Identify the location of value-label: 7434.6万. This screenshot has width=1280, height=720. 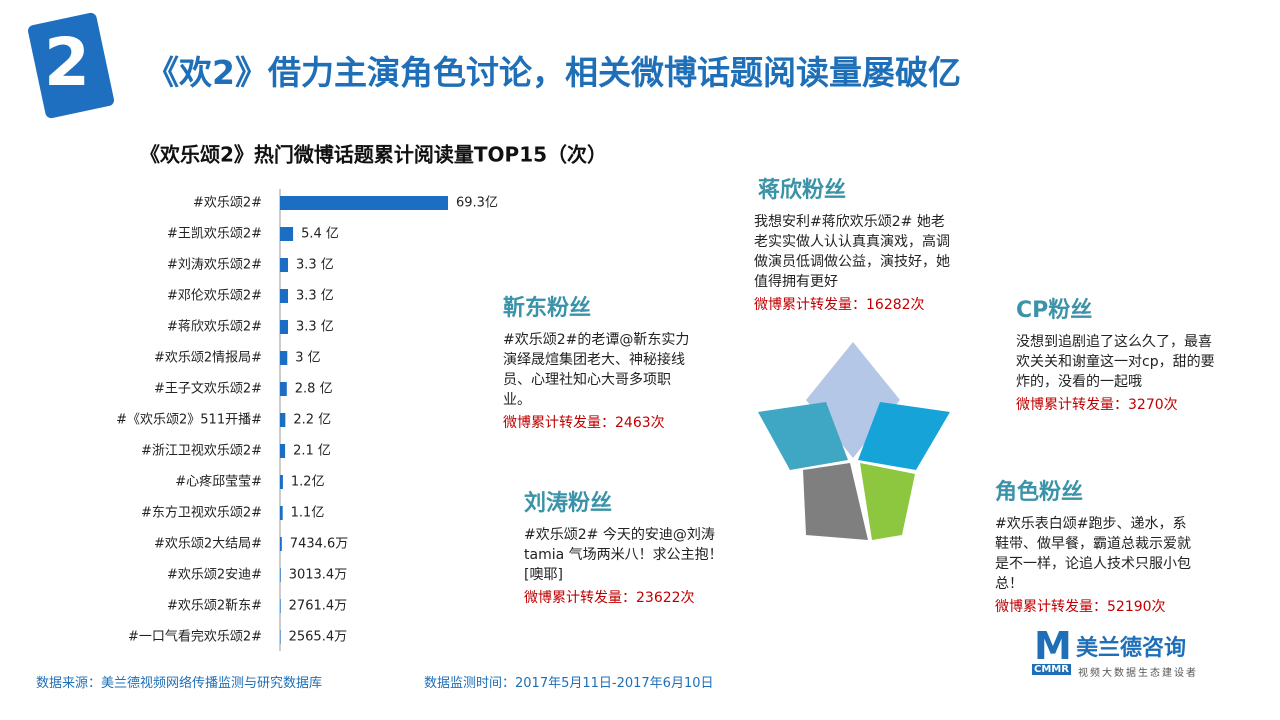
(319, 544).